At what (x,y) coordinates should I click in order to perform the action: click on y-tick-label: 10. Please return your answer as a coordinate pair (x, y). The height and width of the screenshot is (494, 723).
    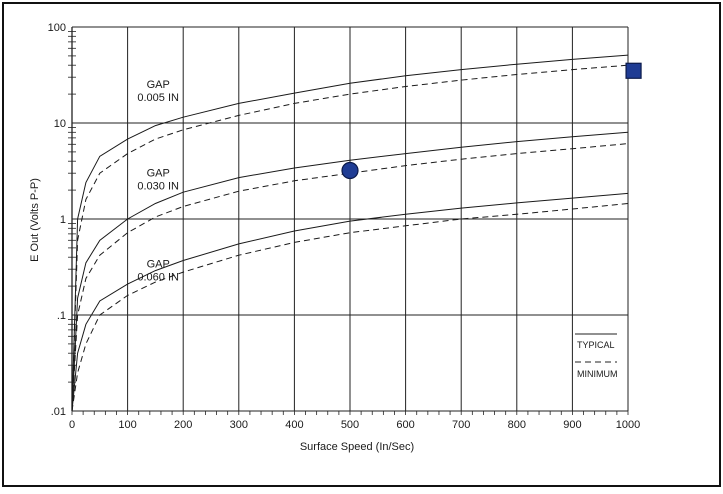
    Looking at the image, I should click on (60, 124).